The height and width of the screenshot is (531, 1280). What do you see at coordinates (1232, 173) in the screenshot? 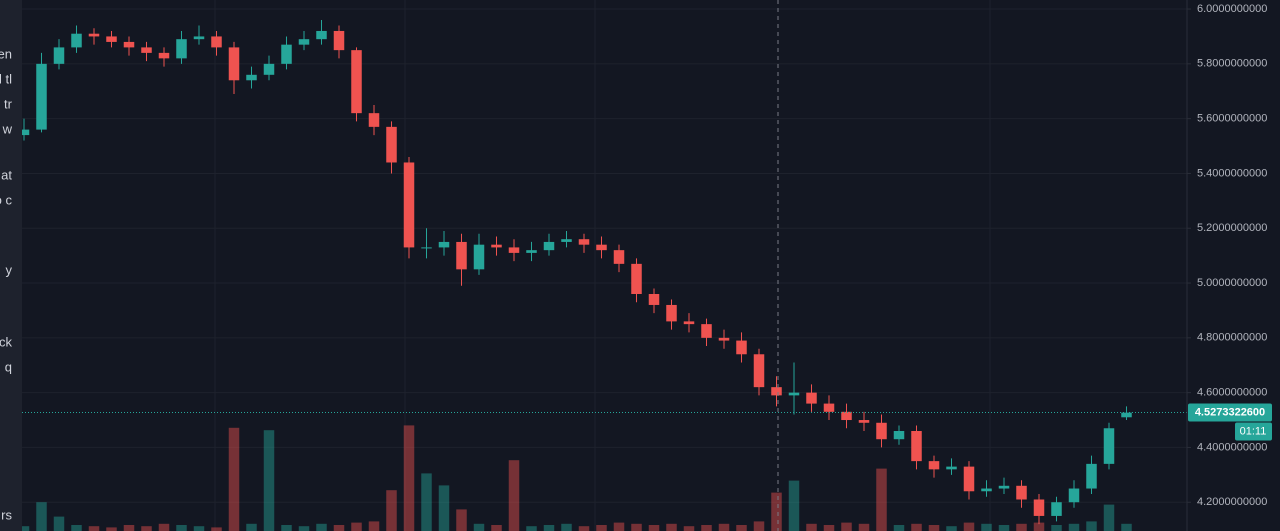
I see `y-tick-label: 5.4000000000` at bounding box center [1232, 173].